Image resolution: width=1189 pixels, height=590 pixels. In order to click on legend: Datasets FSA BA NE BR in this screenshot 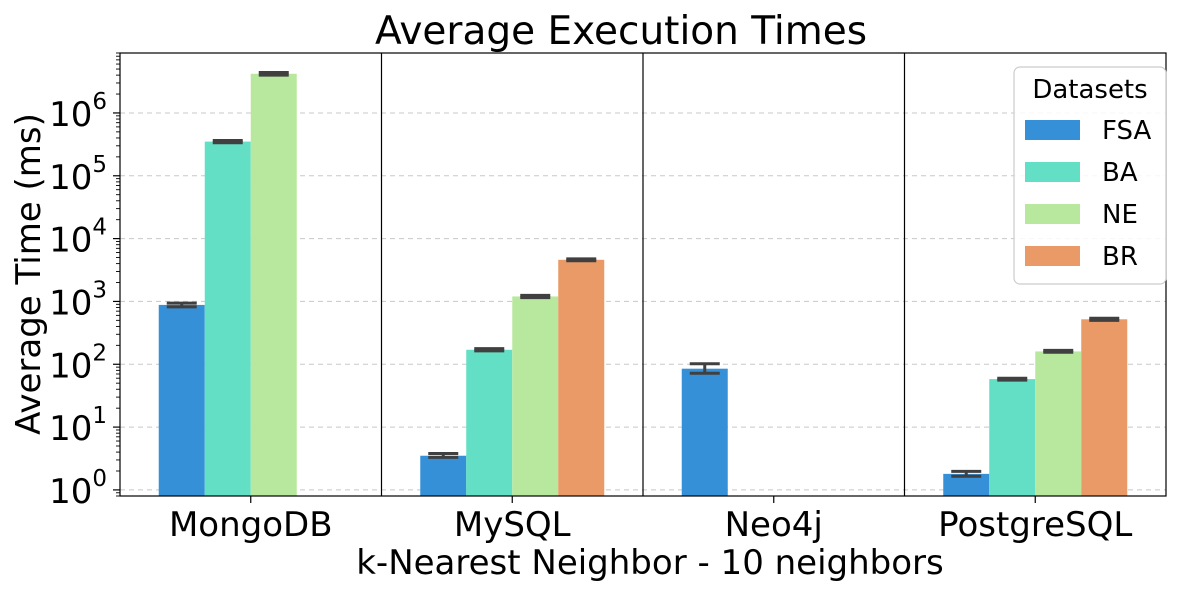, I will do `click(1090, 175)`.